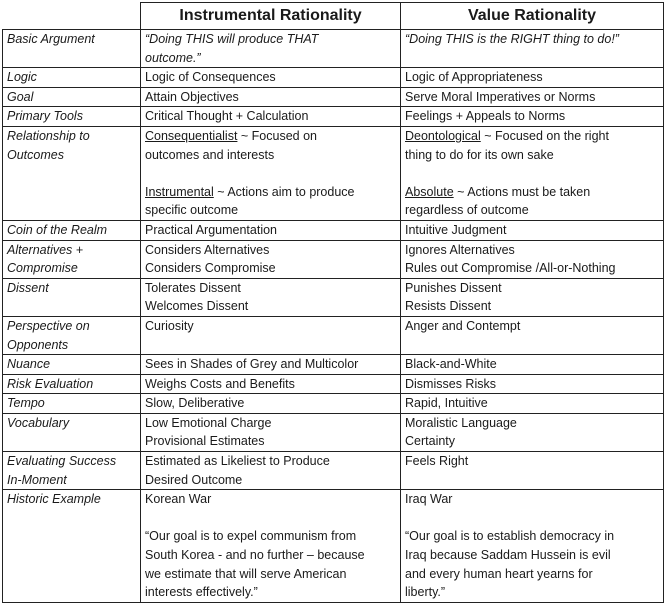 The height and width of the screenshot is (603, 665). What do you see at coordinates (220, 383) in the screenshot?
I see `cell-line: Weighs Costs and Benefits` at bounding box center [220, 383].